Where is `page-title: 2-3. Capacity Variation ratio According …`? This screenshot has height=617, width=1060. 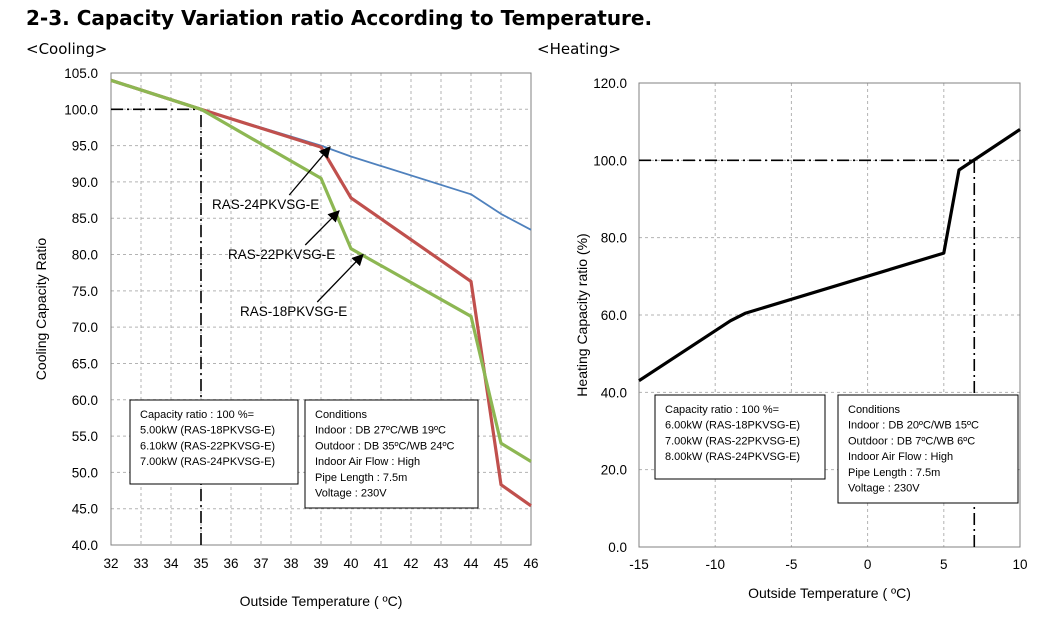 page-title: 2-3. Capacity Variation ratio According … is located at coordinates (339, 18).